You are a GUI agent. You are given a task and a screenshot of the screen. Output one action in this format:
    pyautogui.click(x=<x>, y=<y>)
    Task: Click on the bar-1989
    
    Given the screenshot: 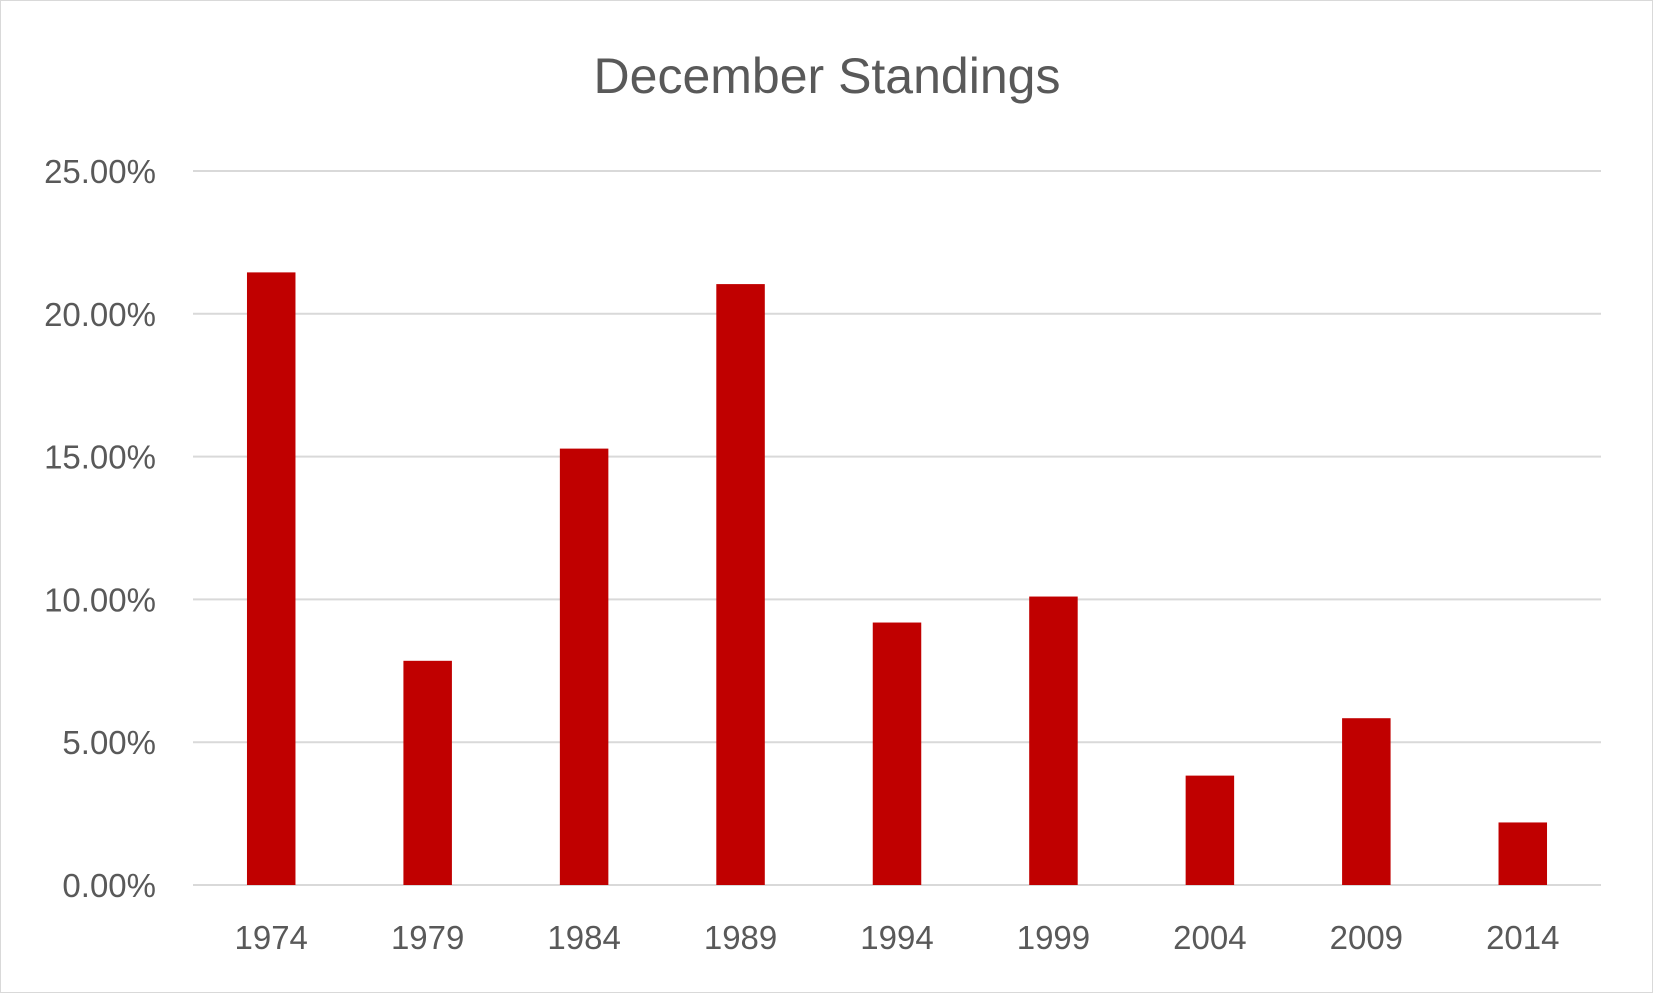 What is the action you would take?
    pyautogui.click(x=740, y=584)
    